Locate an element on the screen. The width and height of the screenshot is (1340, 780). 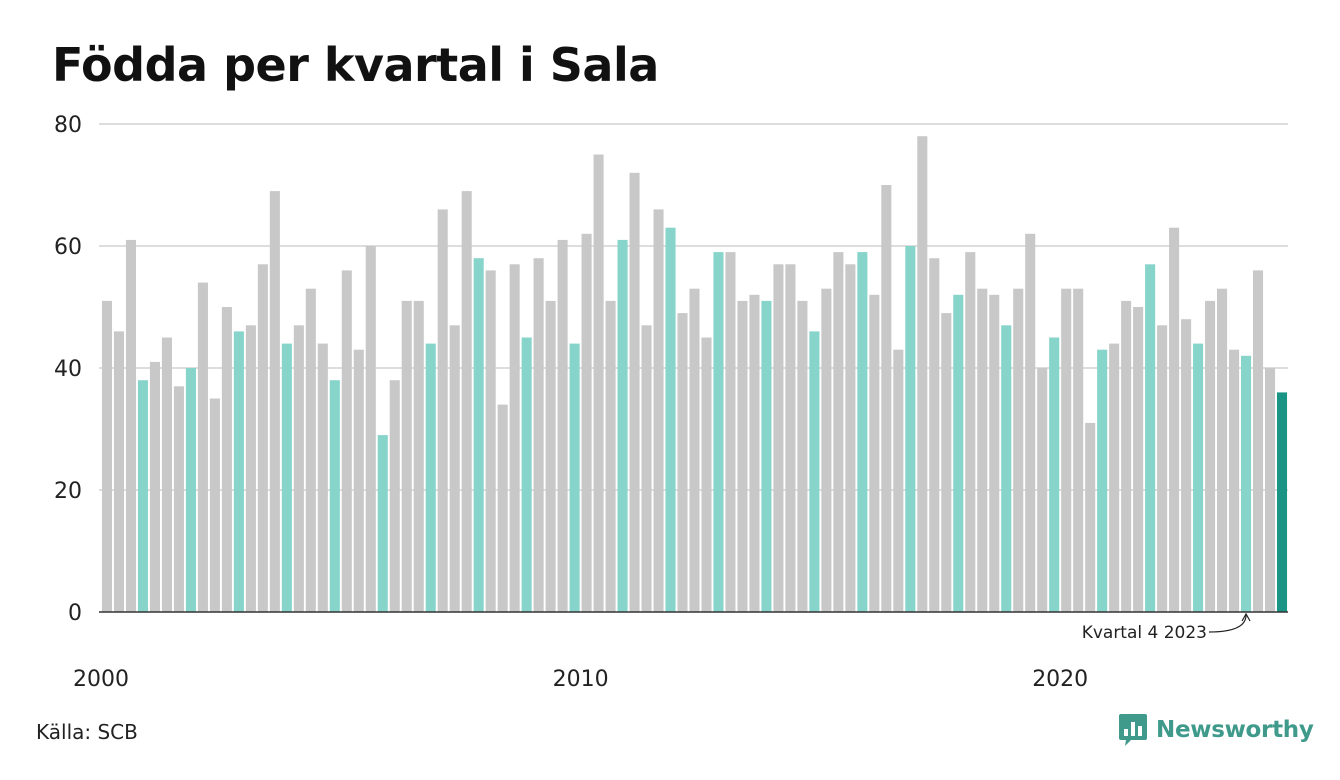
x-tick-label: 2010 is located at coordinates (581, 679).